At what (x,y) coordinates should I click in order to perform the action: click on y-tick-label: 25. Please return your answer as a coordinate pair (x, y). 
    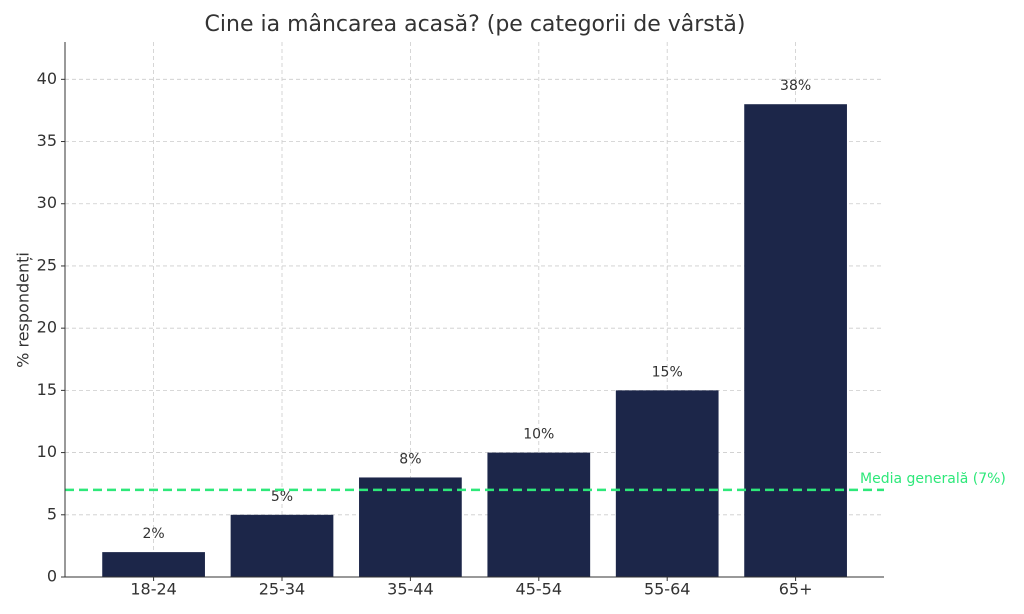
    Looking at the image, I should click on (47, 264).